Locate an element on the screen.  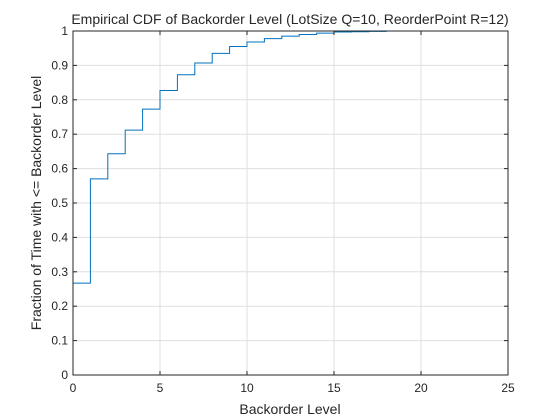
y-tick-label: 0.8 is located at coordinates (59, 100).